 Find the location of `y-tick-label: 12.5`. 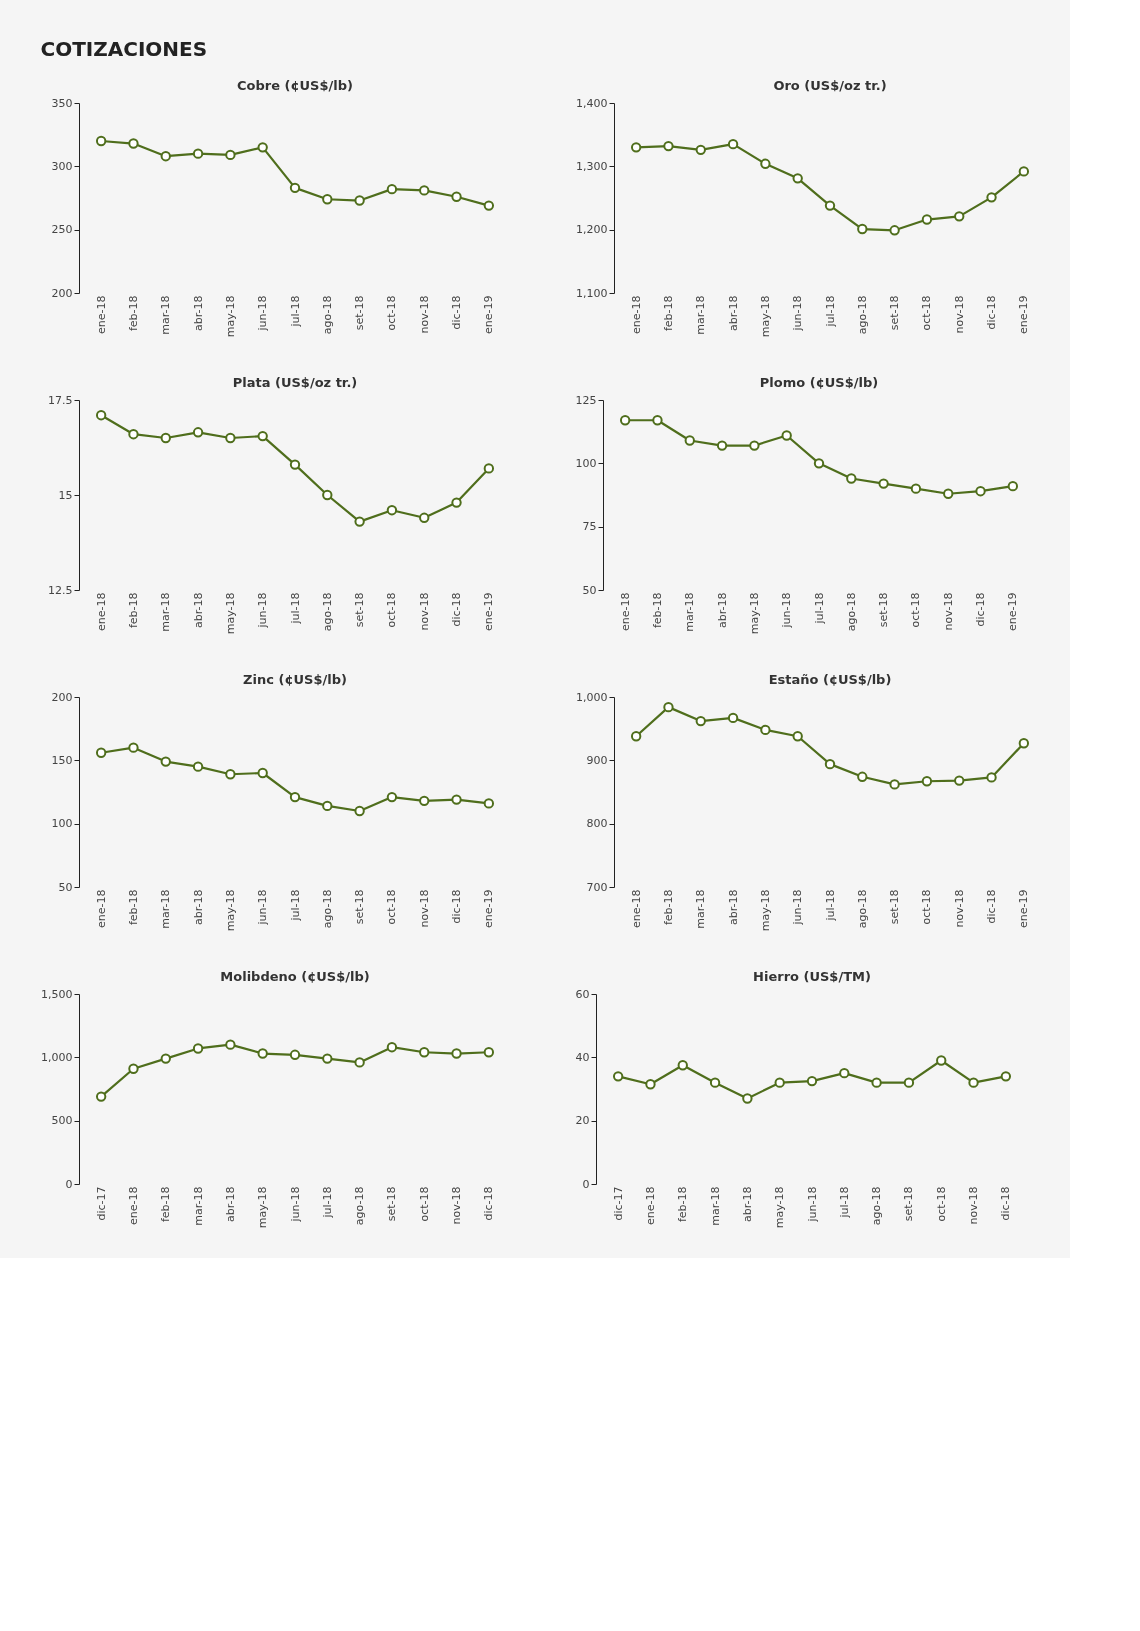

y-tick-label: 12.5 is located at coordinates (60, 590).